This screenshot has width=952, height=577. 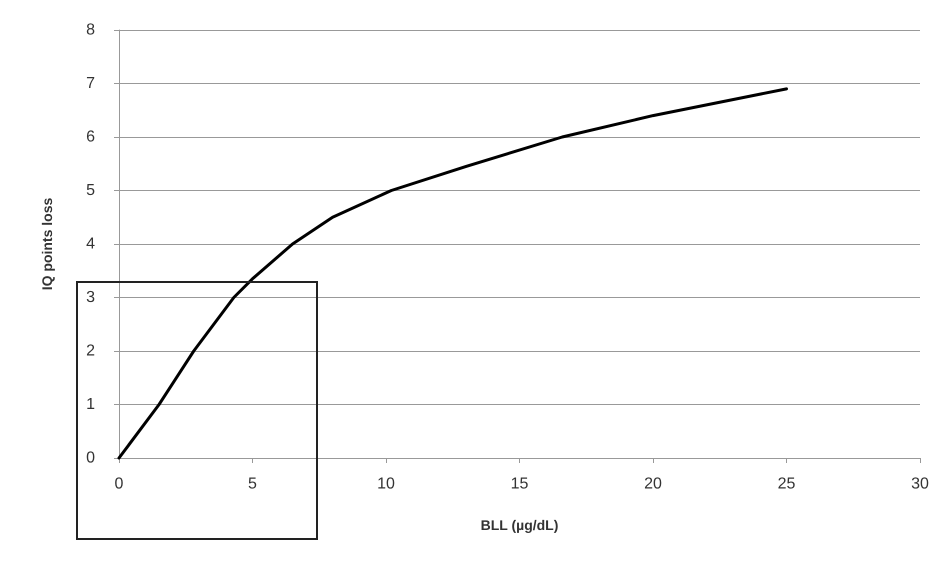 I want to click on y-tick-label: 2, so click(x=91, y=351).